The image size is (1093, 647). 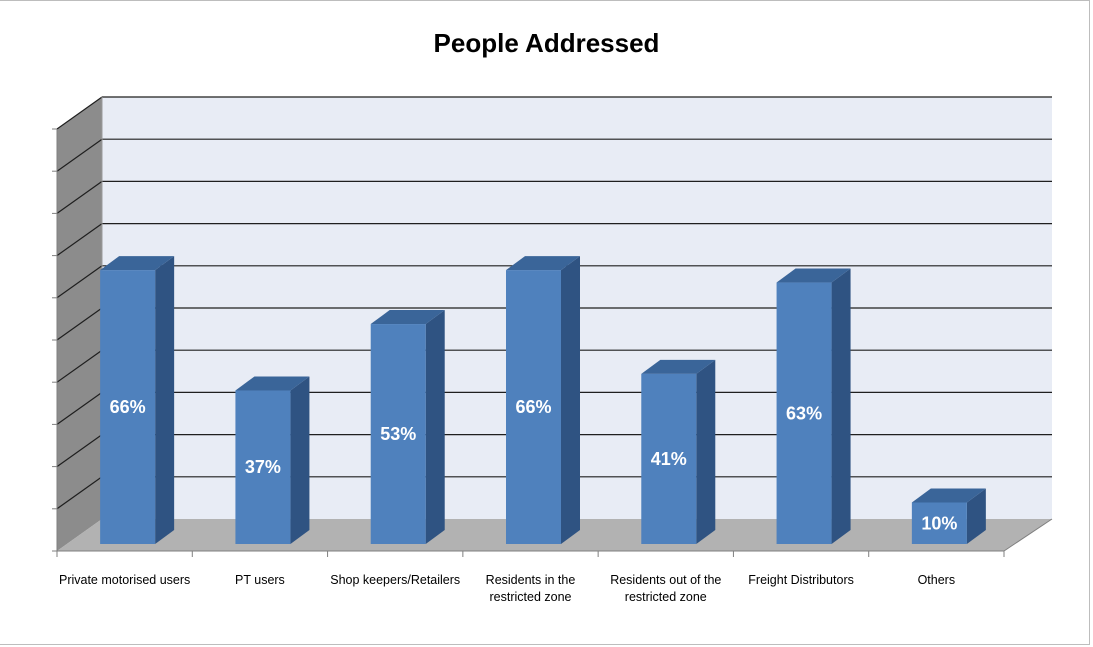 I want to click on chart-title: People Addressed, so click(x=546, y=43).